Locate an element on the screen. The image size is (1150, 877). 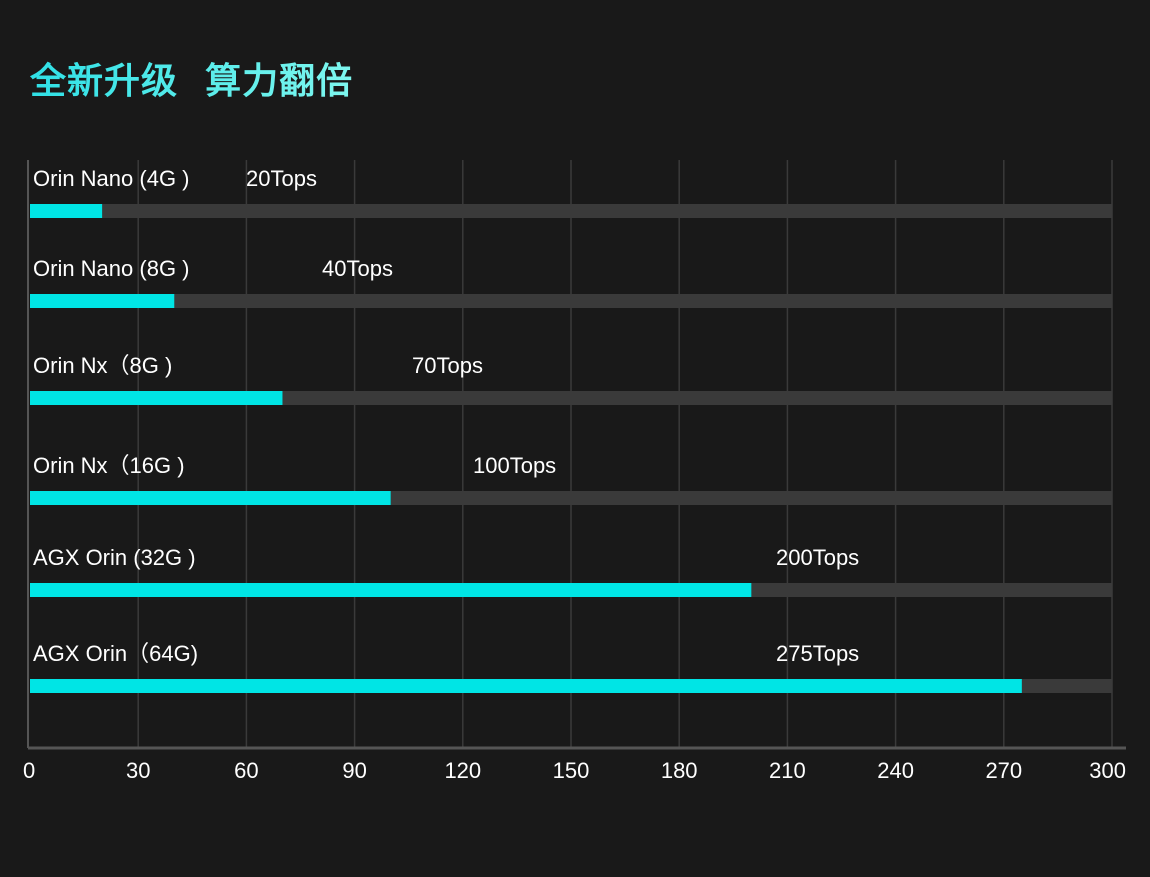
category-label: Orin Nano (8G ) is located at coordinates (111, 268).